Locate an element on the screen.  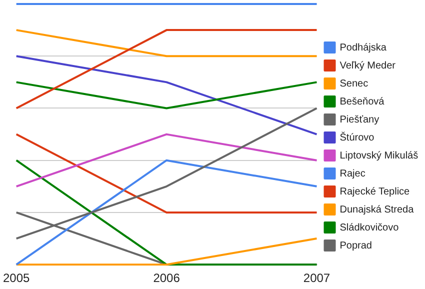
x-tick-label: 2005 is located at coordinates (16, 278).